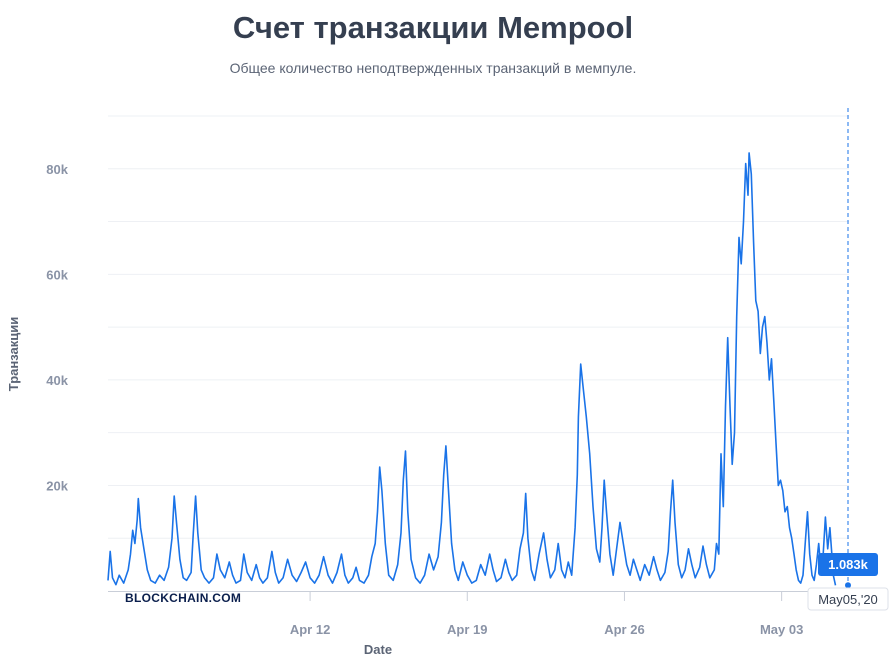 The width and height of the screenshot is (896, 658). Describe the element at coordinates (57, 485) in the screenshot. I see `y-tick-label: 20k` at that location.